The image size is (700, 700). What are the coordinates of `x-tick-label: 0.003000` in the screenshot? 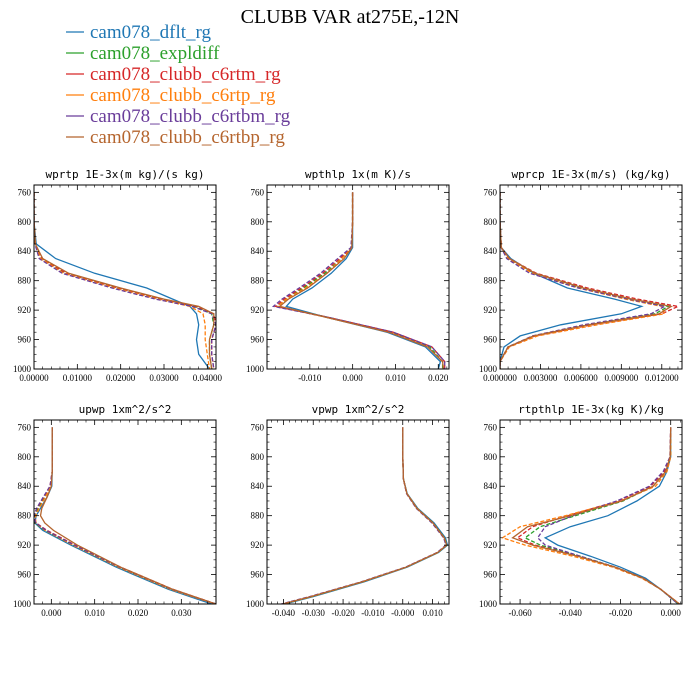 It's located at (541, 378).